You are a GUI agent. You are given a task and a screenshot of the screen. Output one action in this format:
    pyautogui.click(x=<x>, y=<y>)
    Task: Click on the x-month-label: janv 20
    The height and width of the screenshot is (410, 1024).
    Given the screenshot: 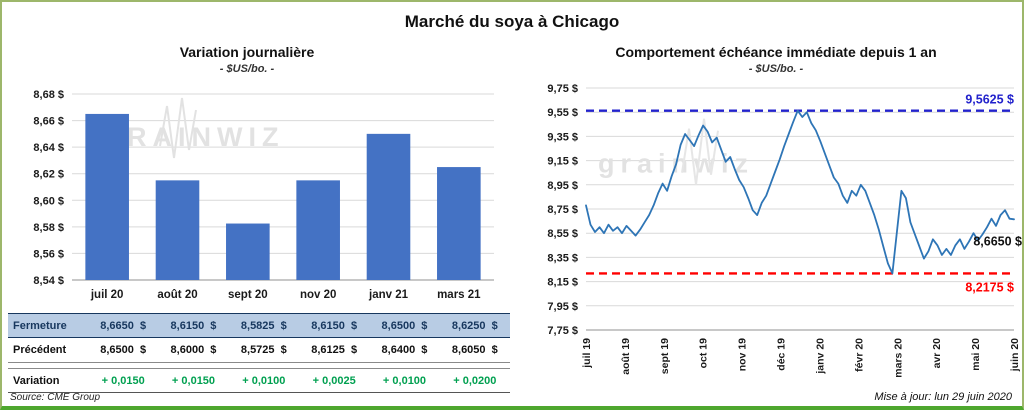 What is the action you would take?
    pyautogui.click(x=820, y=356)
    